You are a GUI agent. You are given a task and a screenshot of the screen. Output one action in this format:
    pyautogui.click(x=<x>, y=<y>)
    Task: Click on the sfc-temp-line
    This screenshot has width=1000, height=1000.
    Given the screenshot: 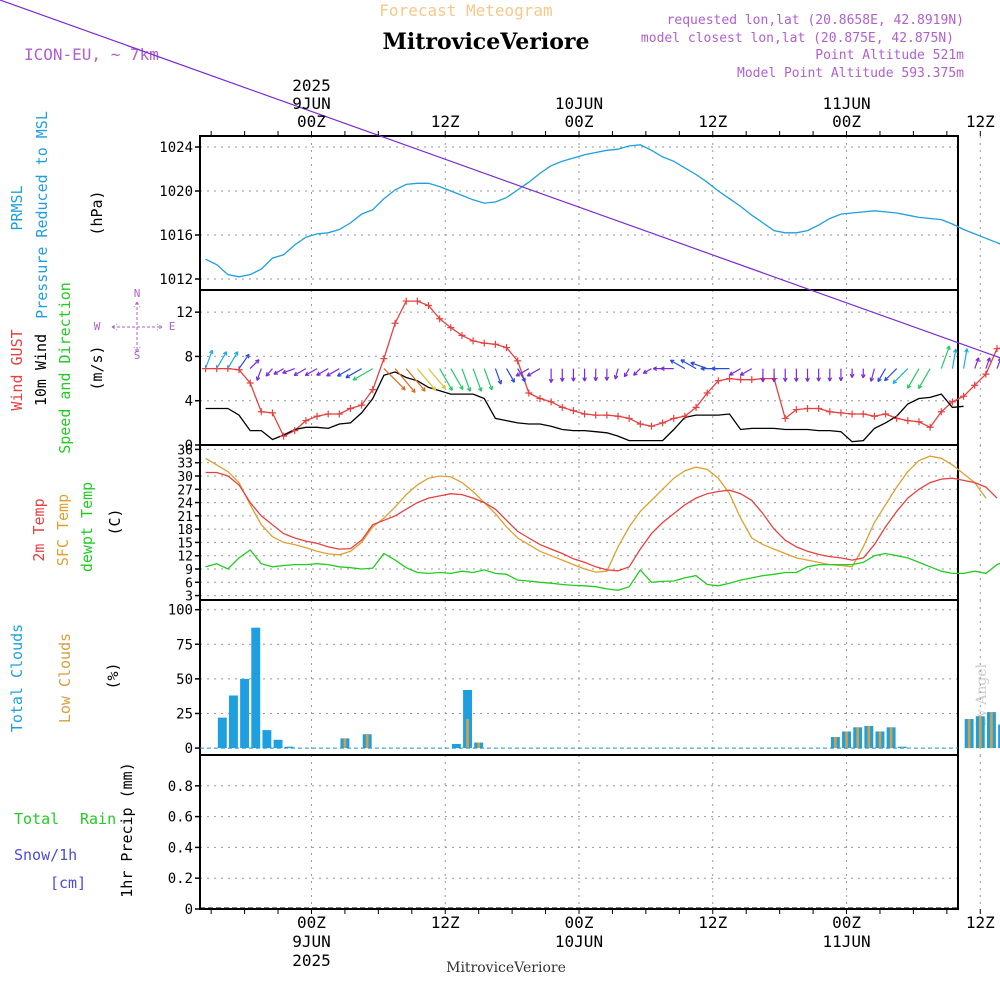 What is the action you would take?
    pyautogui.click(x=596, y=514)
    